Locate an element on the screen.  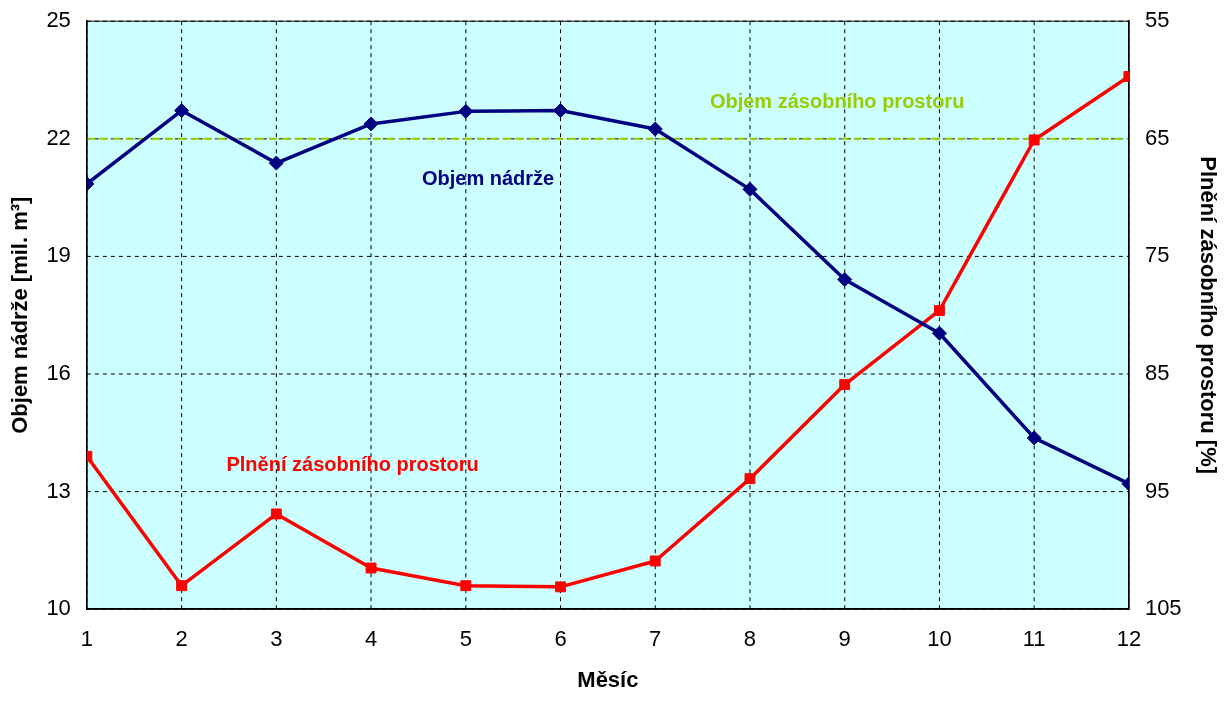
x-axis-title: Měsíc is located at coordinates (608, 679).